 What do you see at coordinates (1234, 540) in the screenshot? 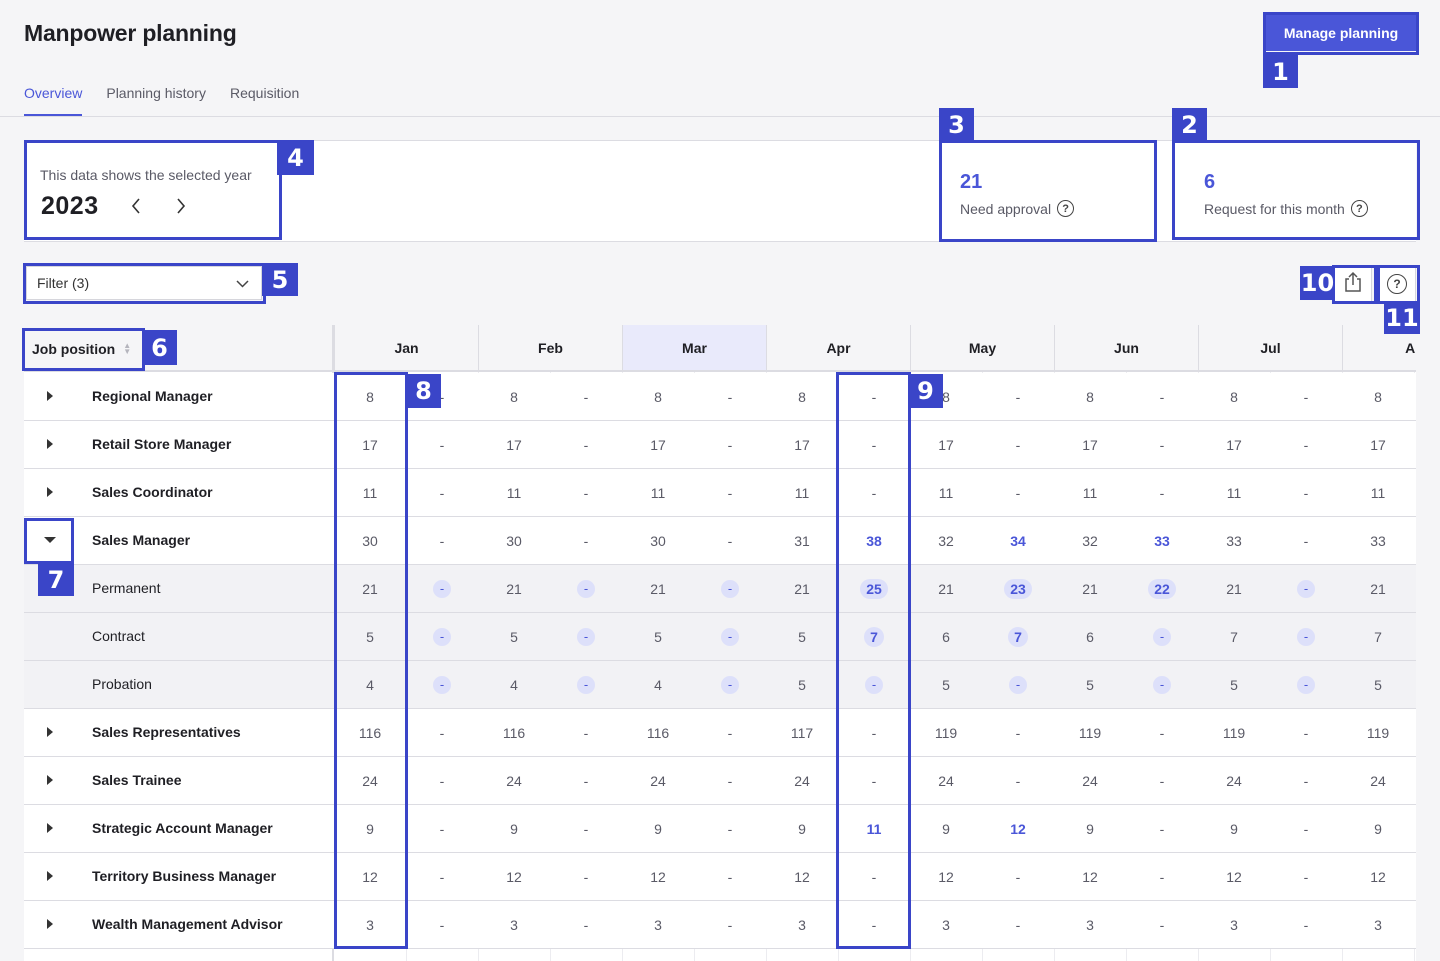
I see `cell-value: 33` at bounding box center [1234, 540].